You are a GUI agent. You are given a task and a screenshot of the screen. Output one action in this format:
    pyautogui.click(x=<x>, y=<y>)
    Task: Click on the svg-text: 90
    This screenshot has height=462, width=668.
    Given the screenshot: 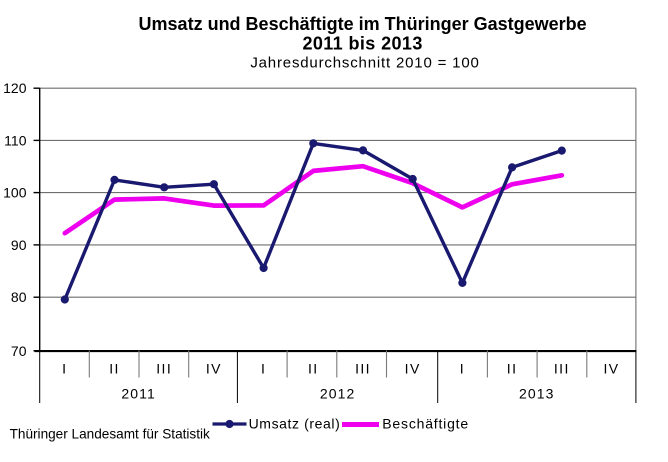 What is the action you would take?
    pyautogui.click(x=19, y=245)
    